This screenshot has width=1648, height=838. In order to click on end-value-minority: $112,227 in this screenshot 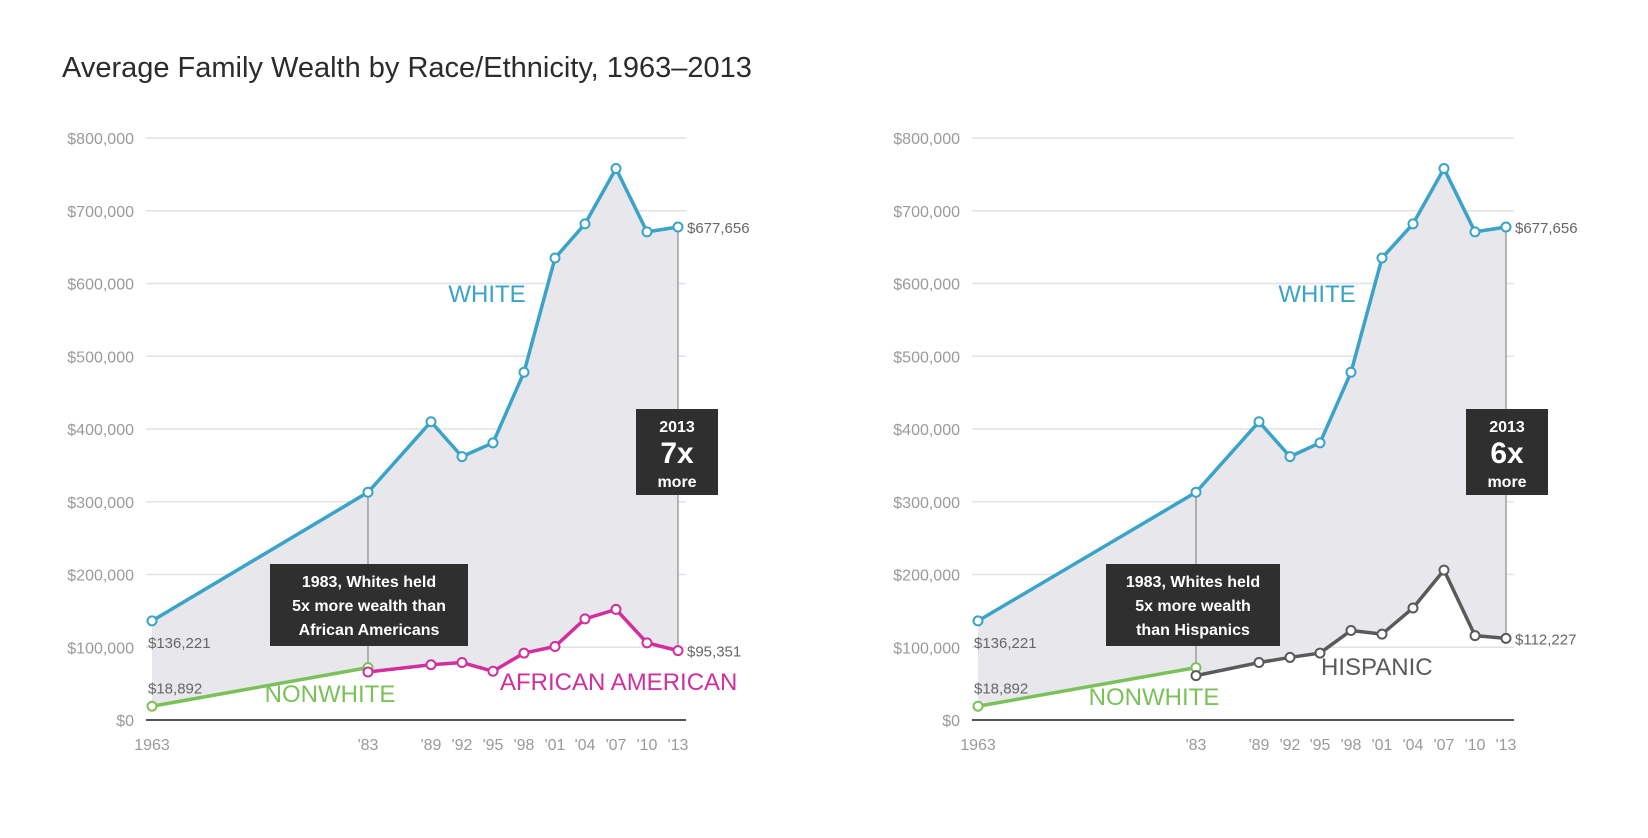, I will do `click(1545, 639)`.